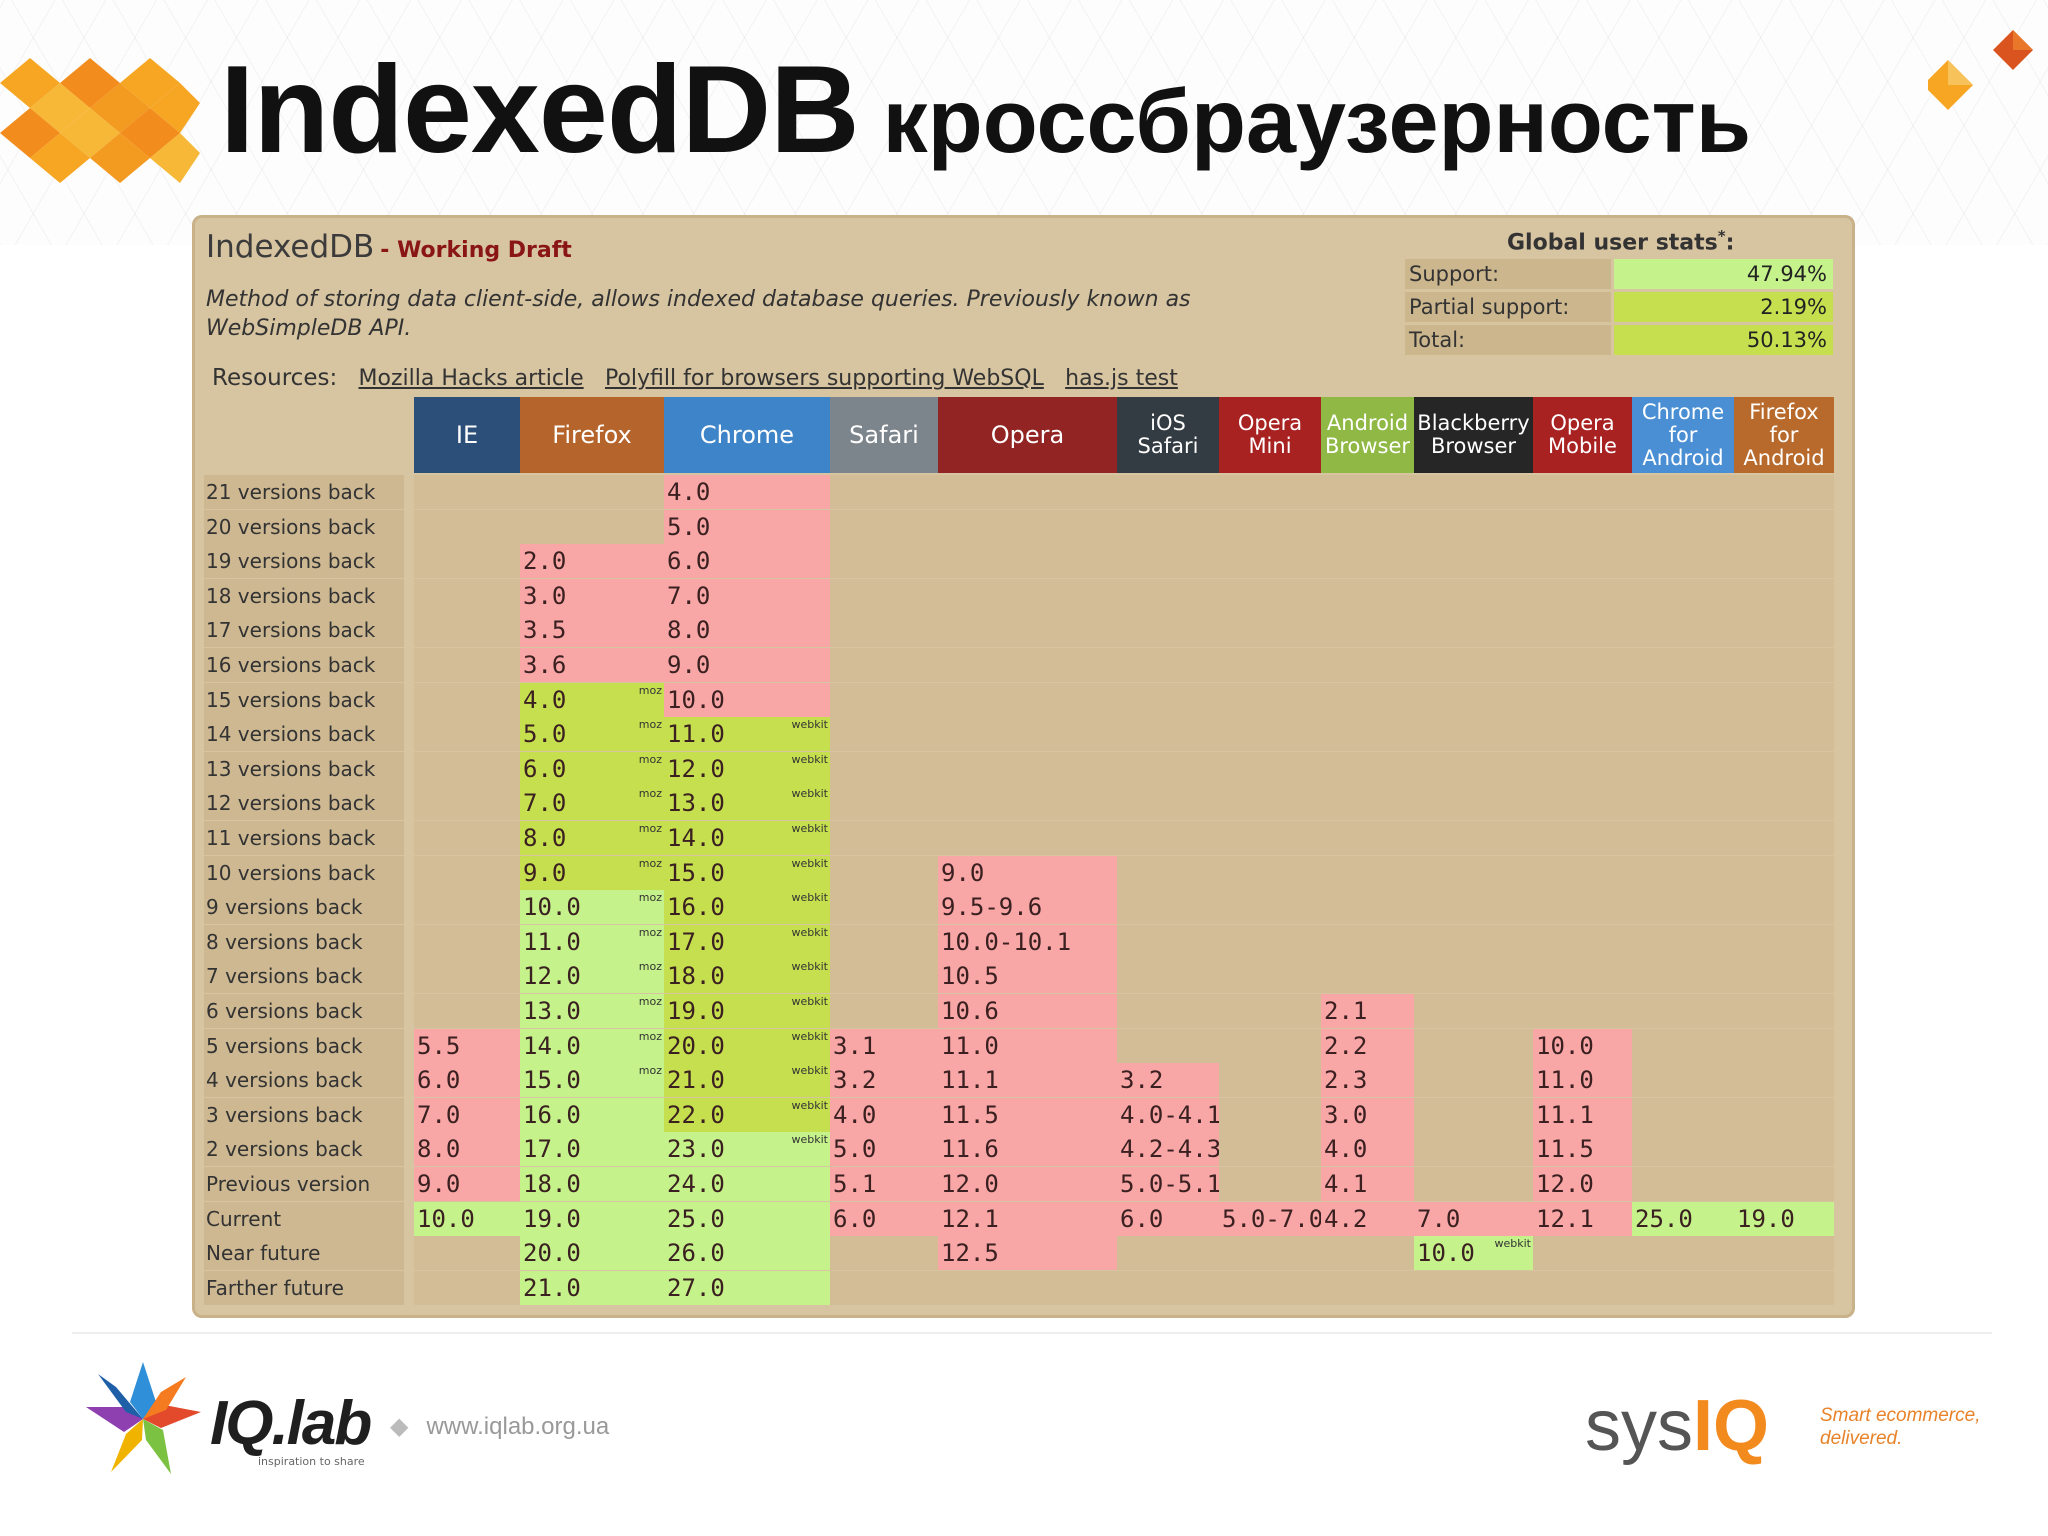 The image size is (2048, 1536). What do you see at coordinates (592, 734) in the screenshot?
I see `version-cell: 5.0 moz` at bounding box center [592, 734].